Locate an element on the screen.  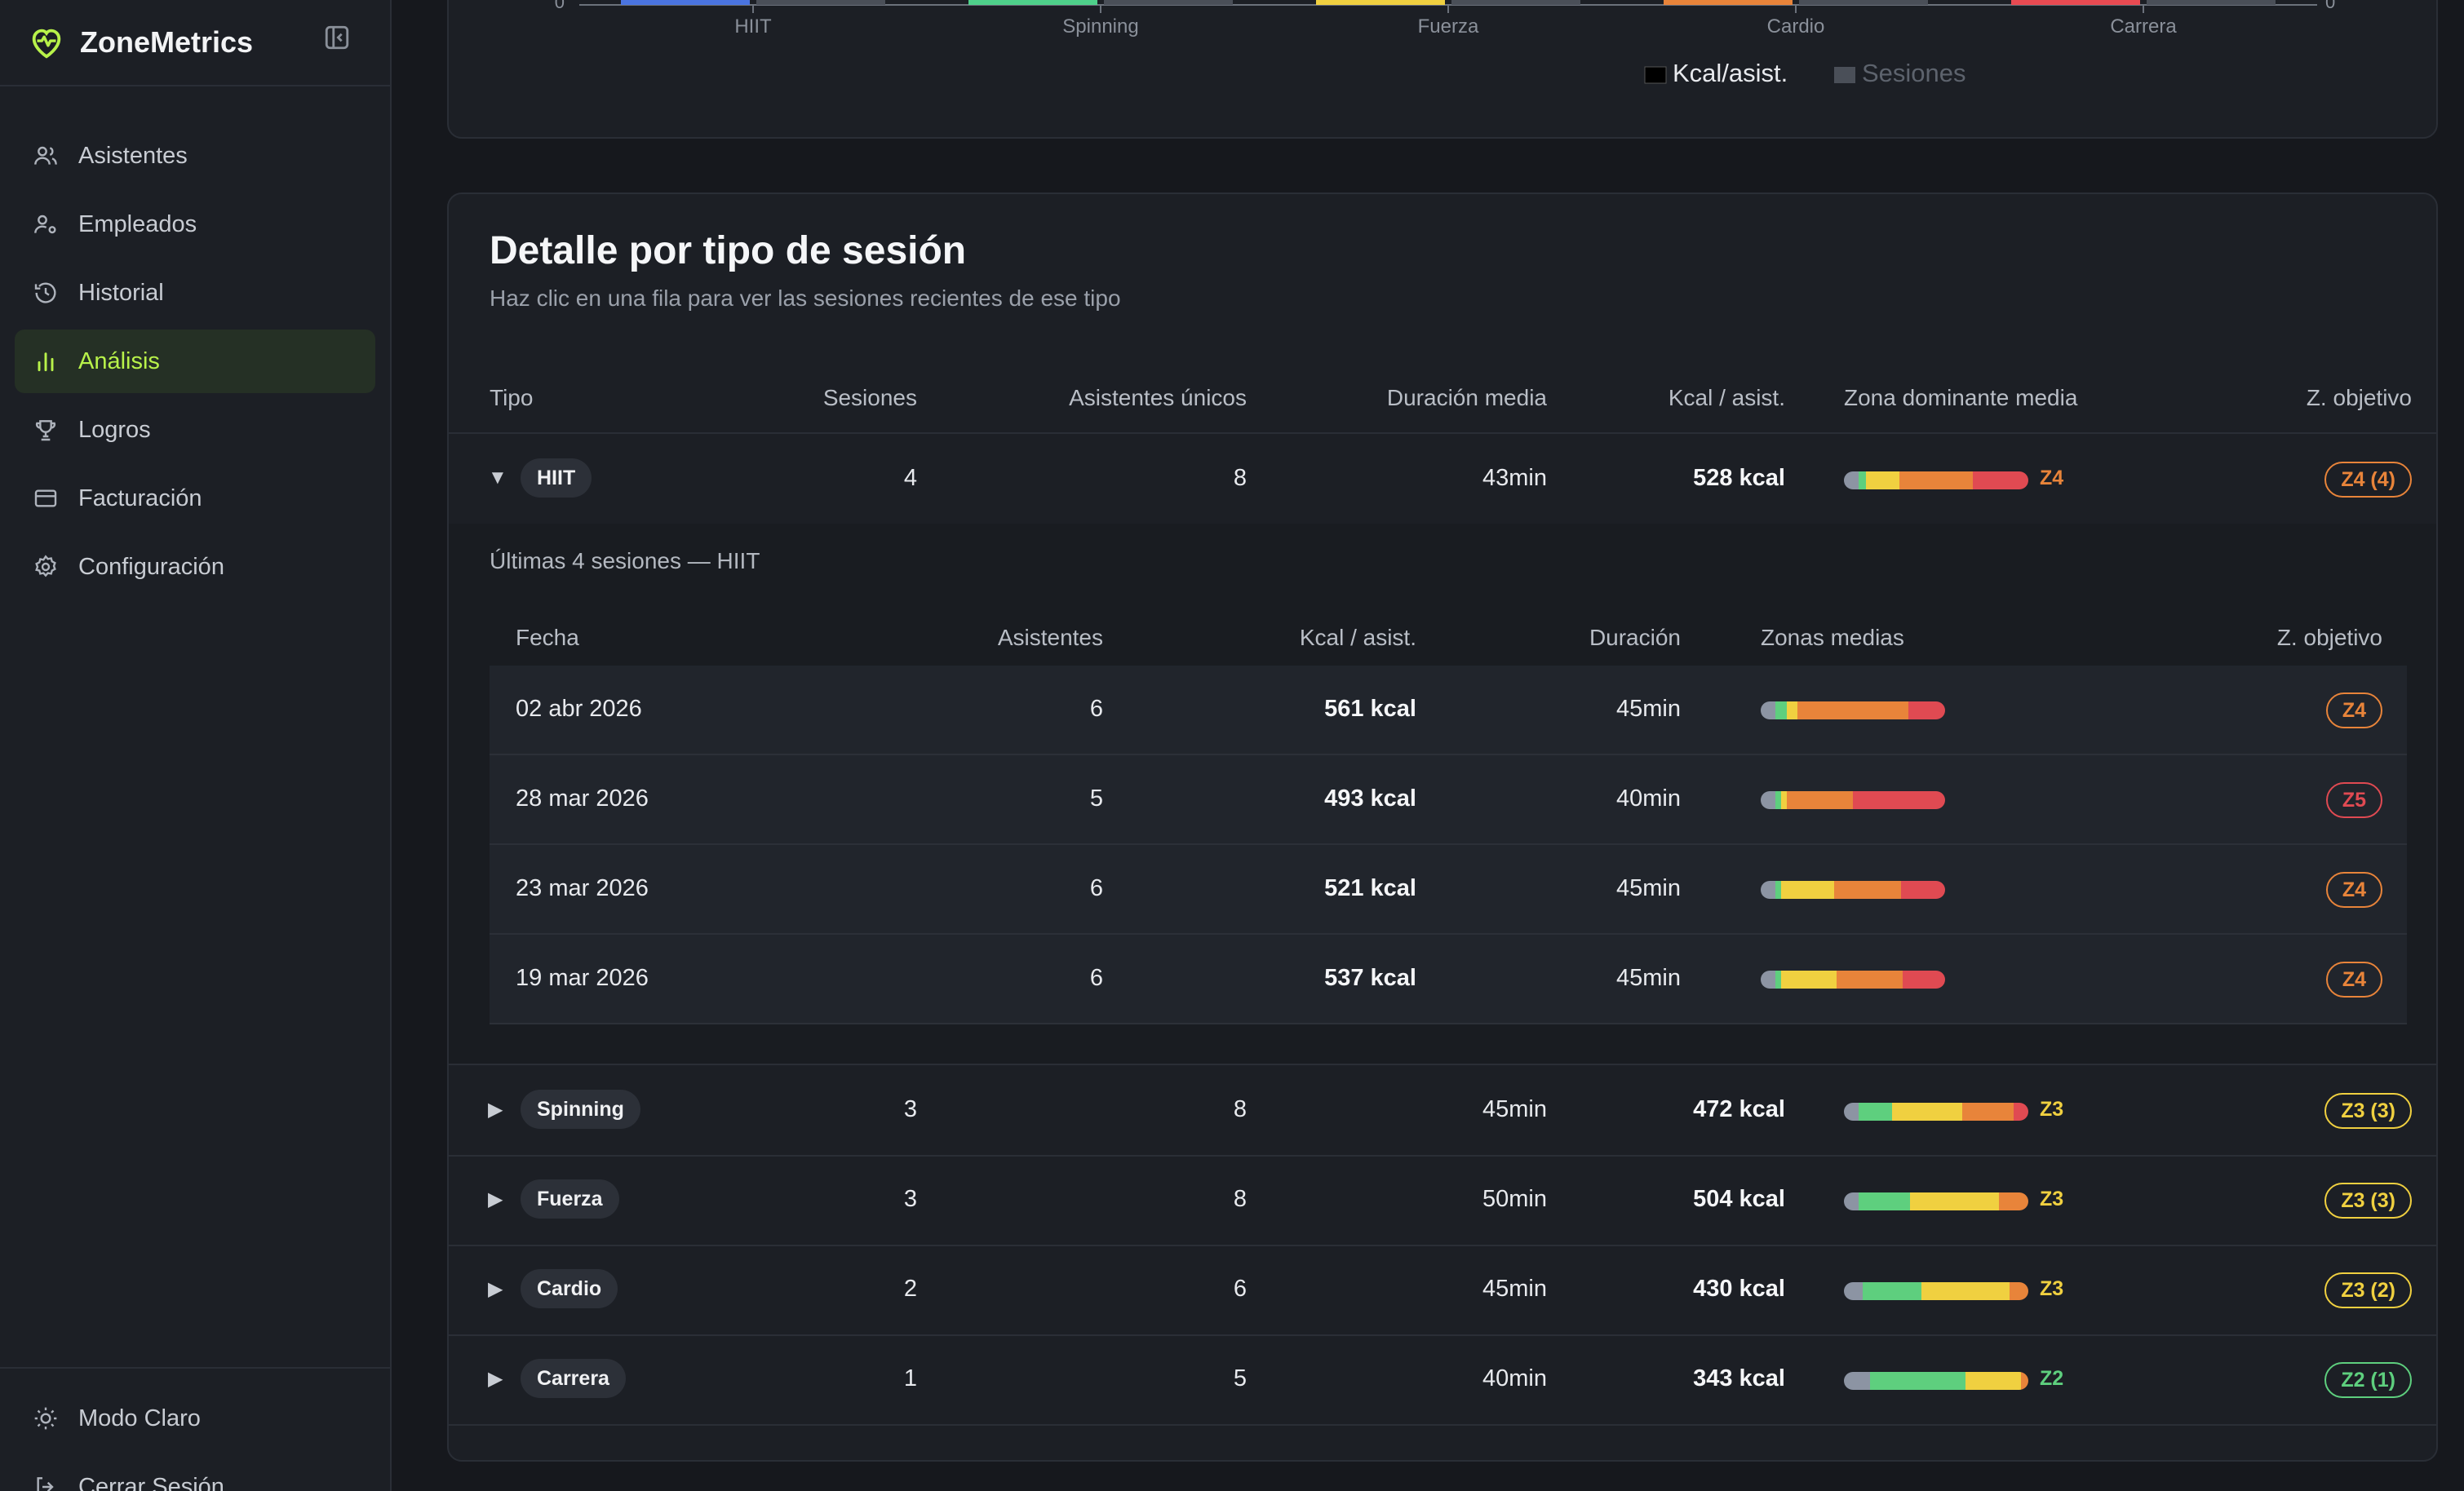
bar-kcal-cardio is located at coordinates (1729, 2).